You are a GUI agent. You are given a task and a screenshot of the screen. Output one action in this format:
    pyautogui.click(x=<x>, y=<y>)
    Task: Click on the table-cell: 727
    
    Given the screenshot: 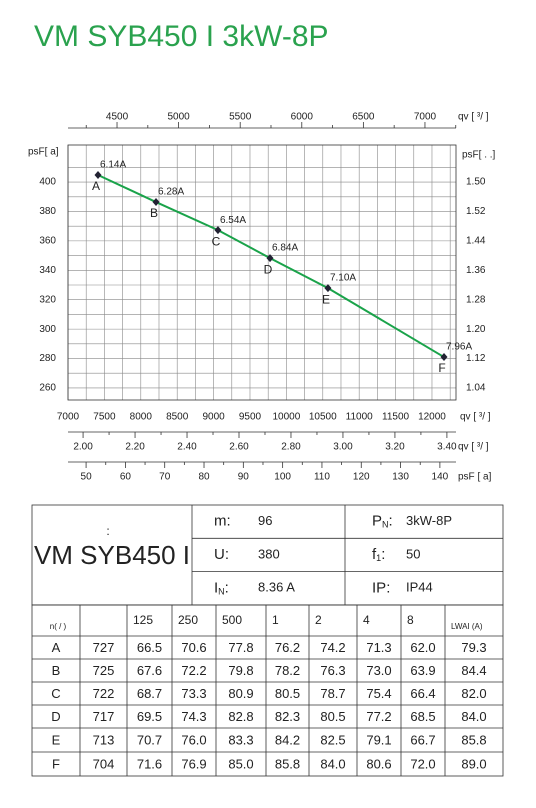 What is the action you would take?
    pyautogui.click(x=104, y=647)
    